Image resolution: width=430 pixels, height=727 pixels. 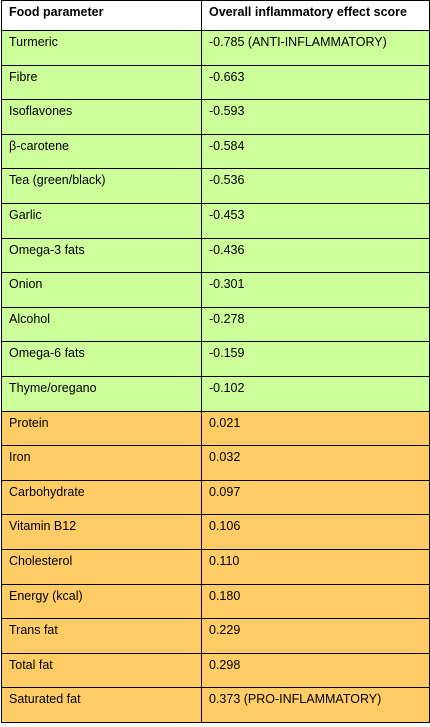 What do you see at coordinates (101, 255) in the screenshot?
I see `food-parameter-cell: Omega-3 fats` at bounding box center [101, 255].